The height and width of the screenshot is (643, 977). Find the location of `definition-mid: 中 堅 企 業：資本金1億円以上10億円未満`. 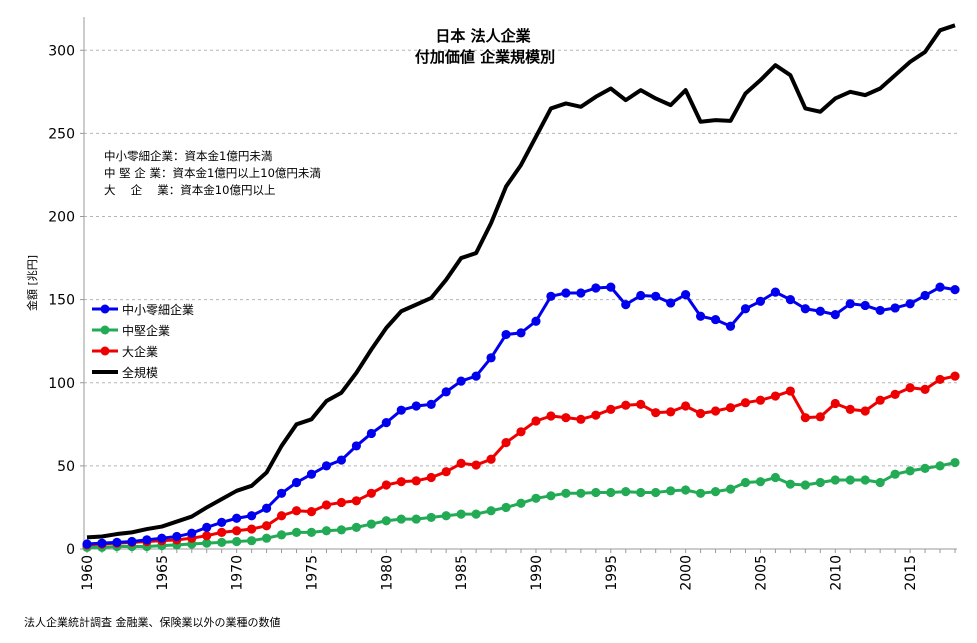

definition-mid: 中 堅 企 業：資本金1億円以上10億円未満 is located at coordinates (212, 173).